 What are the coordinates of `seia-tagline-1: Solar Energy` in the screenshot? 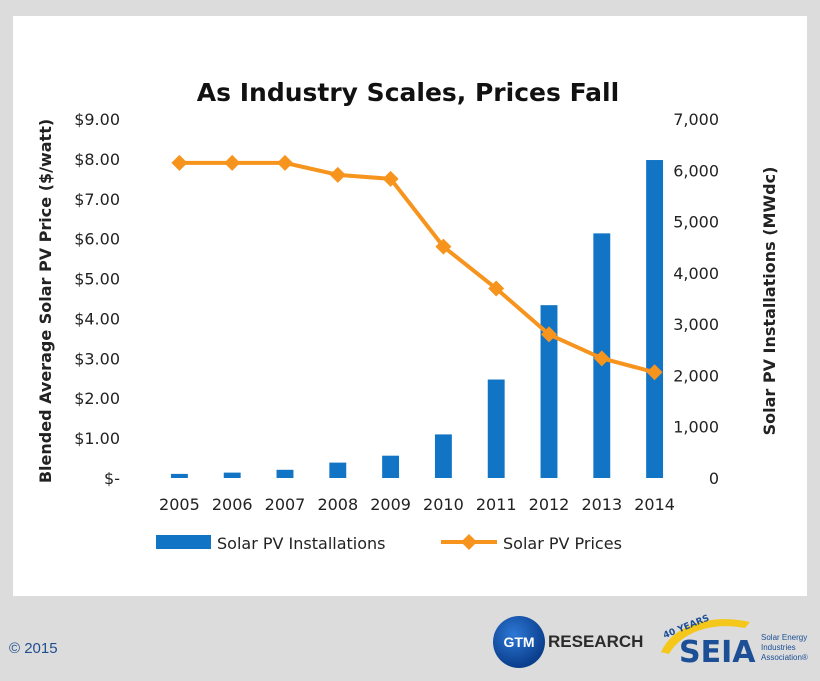 It's located at (784, 637).